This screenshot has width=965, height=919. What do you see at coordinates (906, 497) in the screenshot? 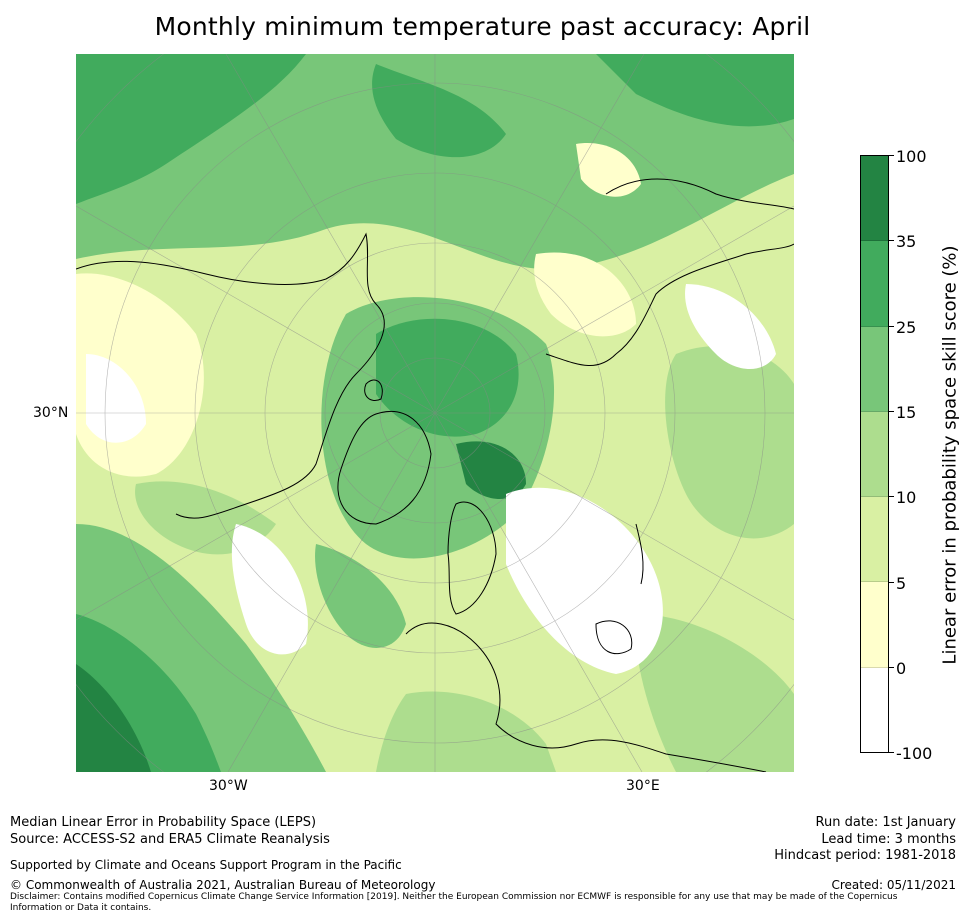
I see `colorbar-tick-label: 10` at bounding box center [906, 497].